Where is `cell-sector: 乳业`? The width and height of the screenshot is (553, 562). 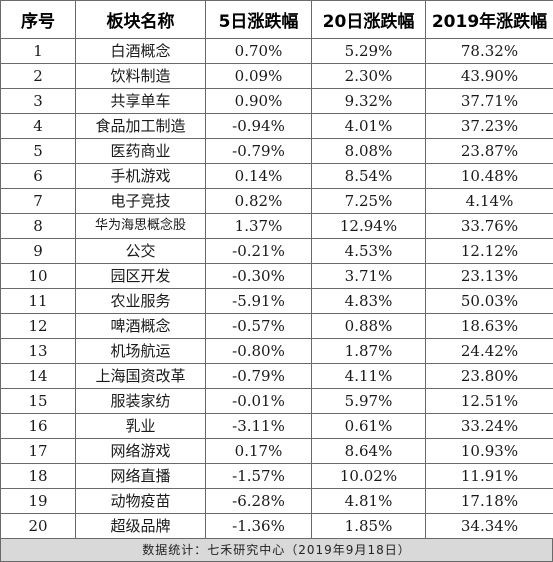 cell-sector: 乳业 is located at coordinates (140, 426).